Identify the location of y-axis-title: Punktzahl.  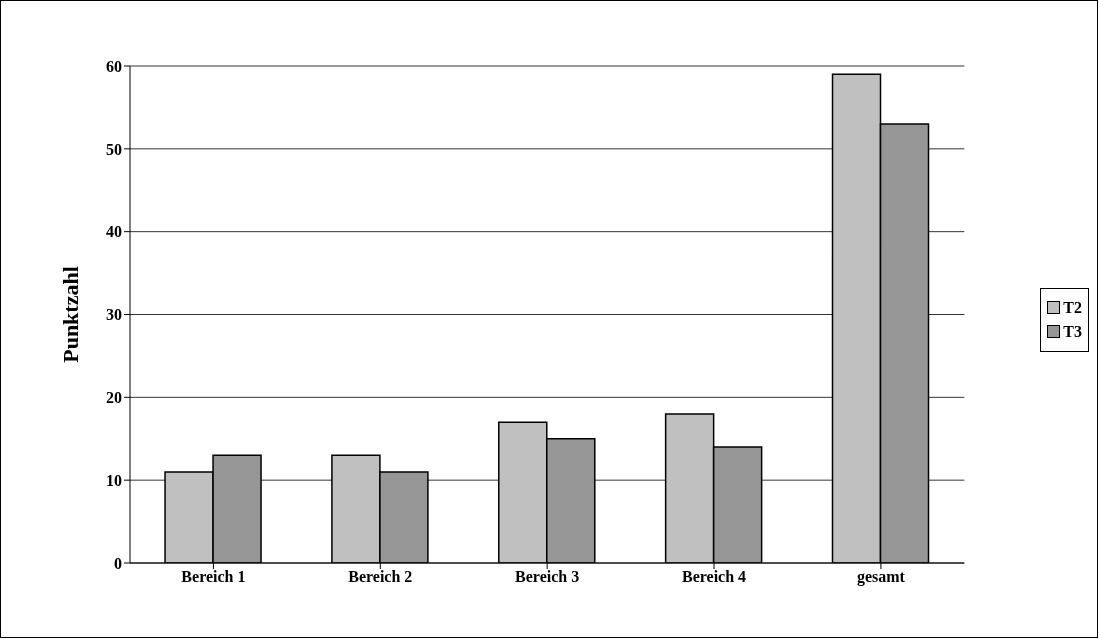
(70, 314).